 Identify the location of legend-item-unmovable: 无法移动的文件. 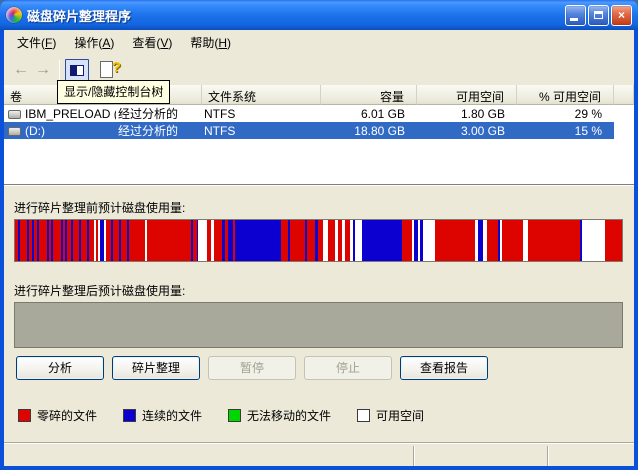
(279, 415).